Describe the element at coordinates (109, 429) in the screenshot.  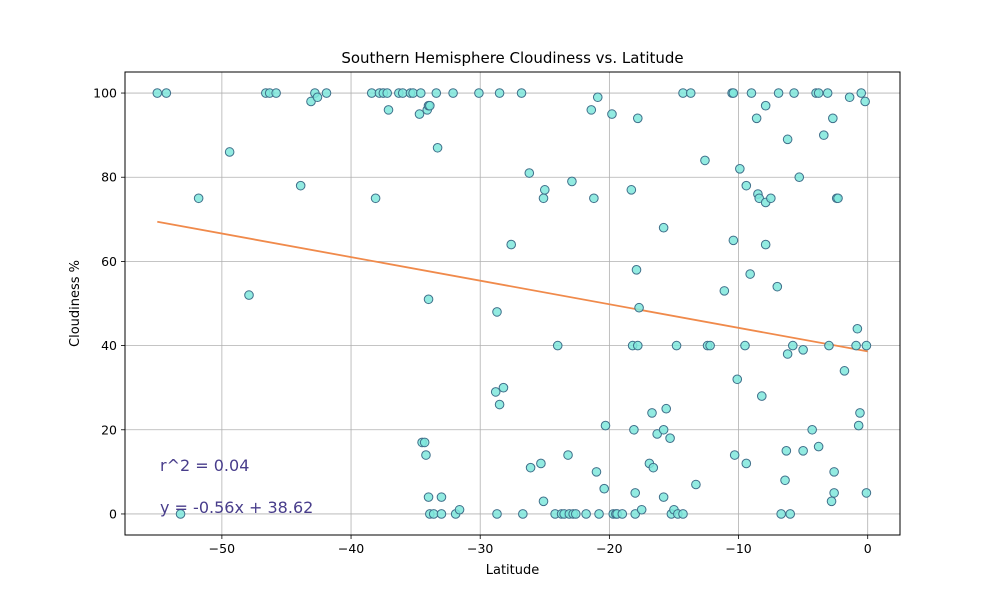
I see `y-tick-label: 20` at that location.